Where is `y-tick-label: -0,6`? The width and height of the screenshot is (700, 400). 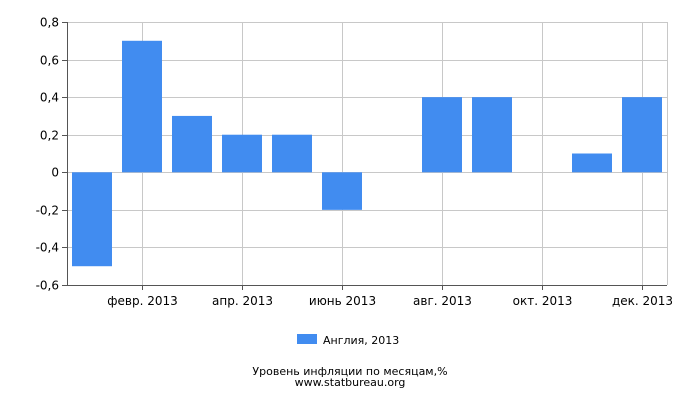 y-tick-label: -0,6 is located at coordinates (47, 286).